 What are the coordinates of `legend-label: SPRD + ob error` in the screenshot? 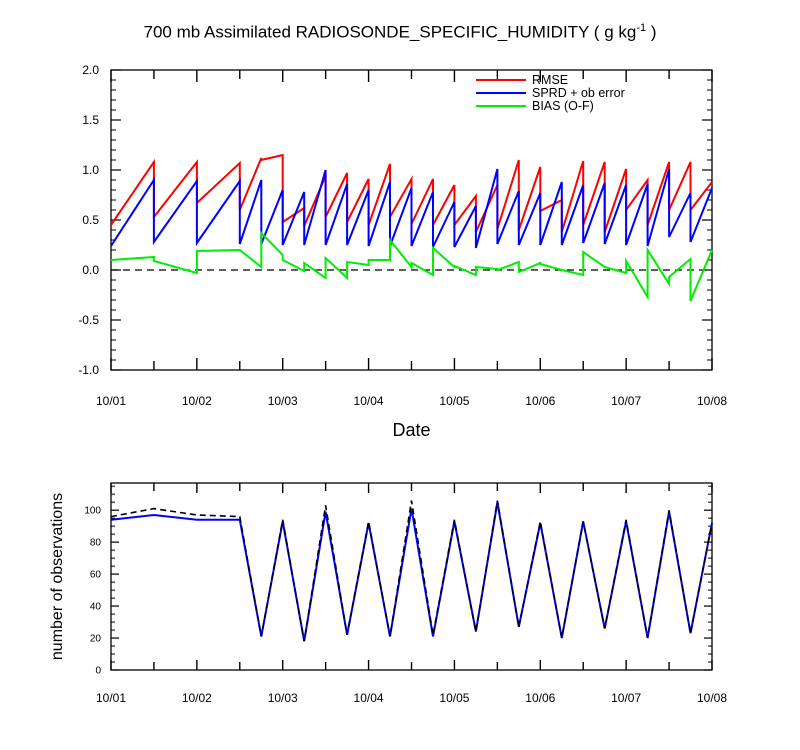 It's located at (578, 93).